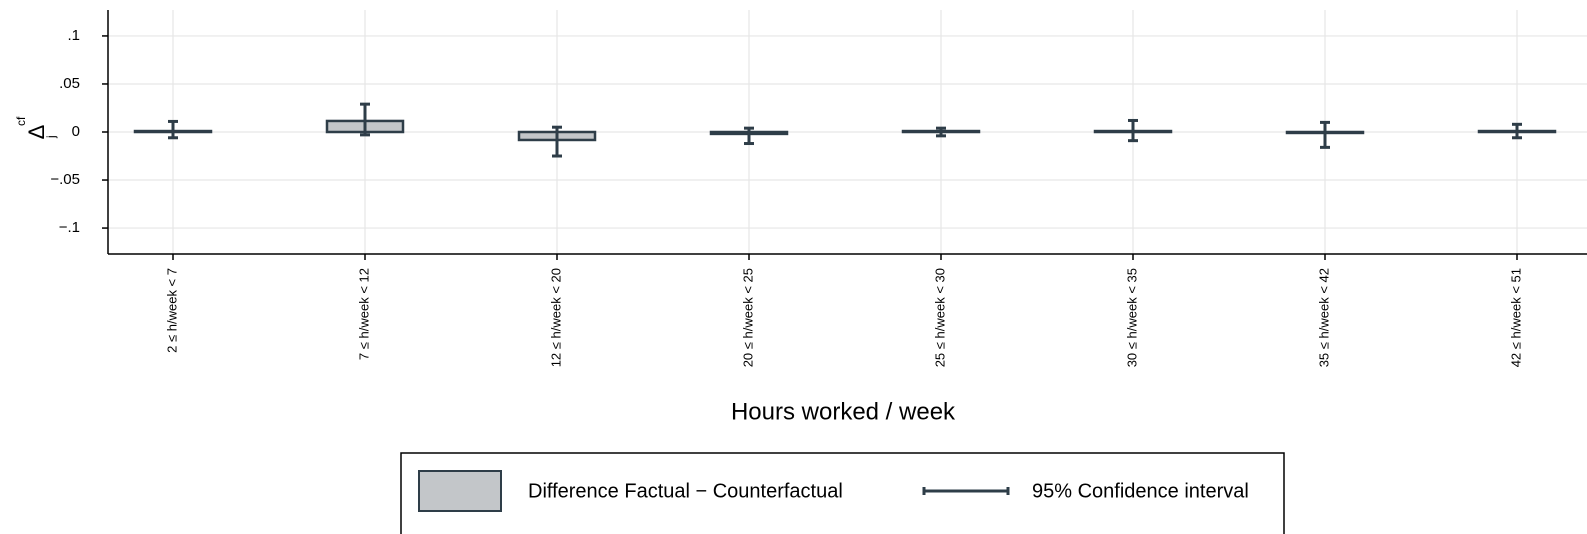  What do you see at coordinates (36, 131) in the screenshot?
I see `y-label-base: Δ` at bounding box center [36, 131].